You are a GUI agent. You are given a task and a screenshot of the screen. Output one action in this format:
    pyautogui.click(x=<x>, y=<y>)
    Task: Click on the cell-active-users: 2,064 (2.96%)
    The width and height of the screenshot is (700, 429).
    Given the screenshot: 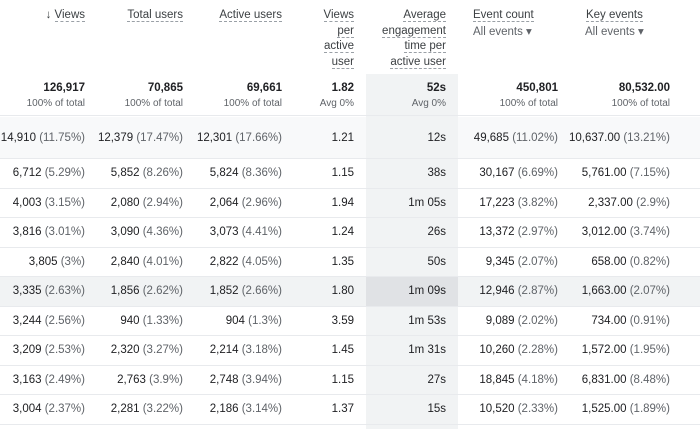 What is the action you would take?
    pyautogui.click(x=246, y=203)
    